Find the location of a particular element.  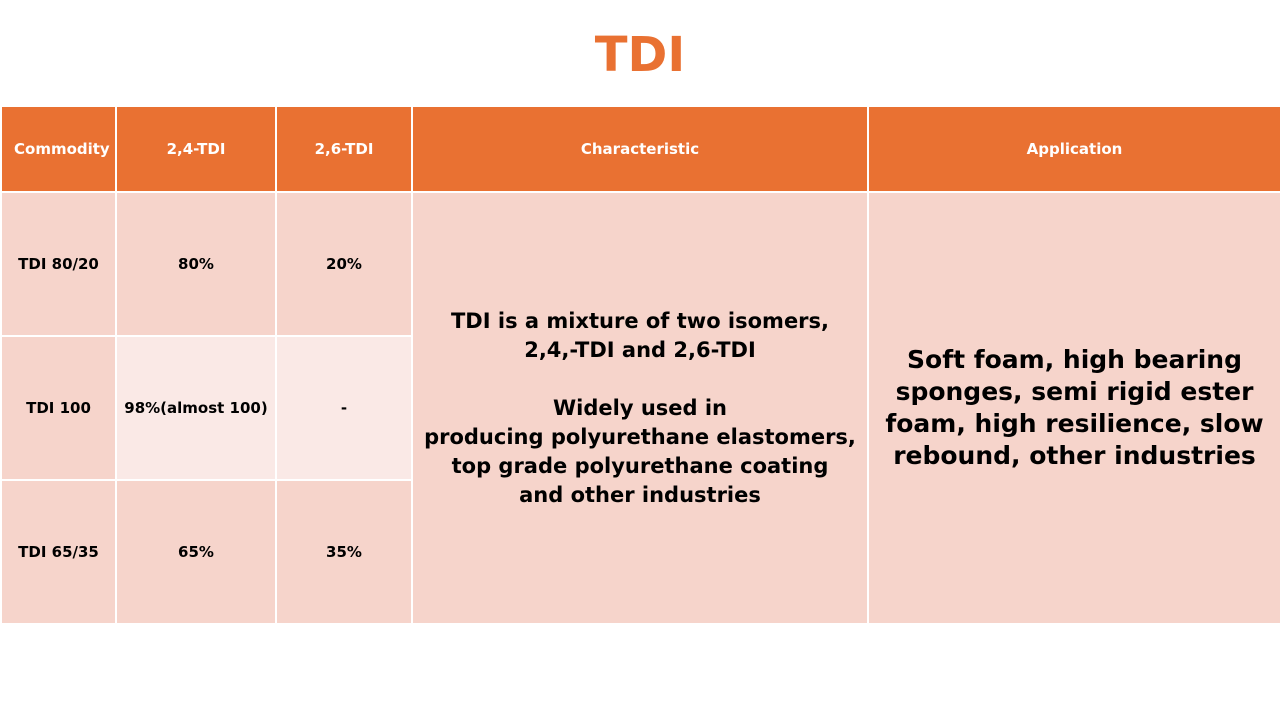

tdi26-cell: 20% is located at coordinates (344, 264).